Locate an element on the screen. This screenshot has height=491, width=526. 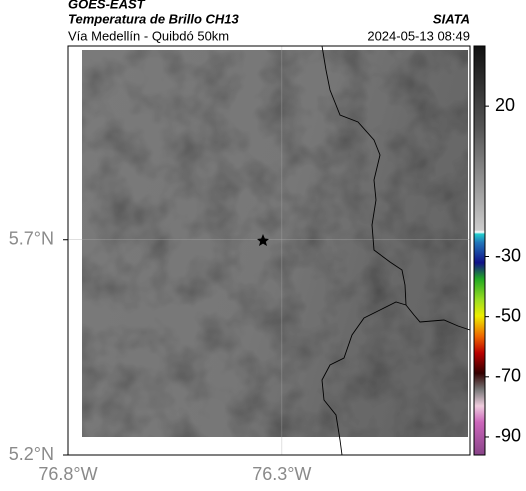
colorbar is located at coordinates (479, 250).